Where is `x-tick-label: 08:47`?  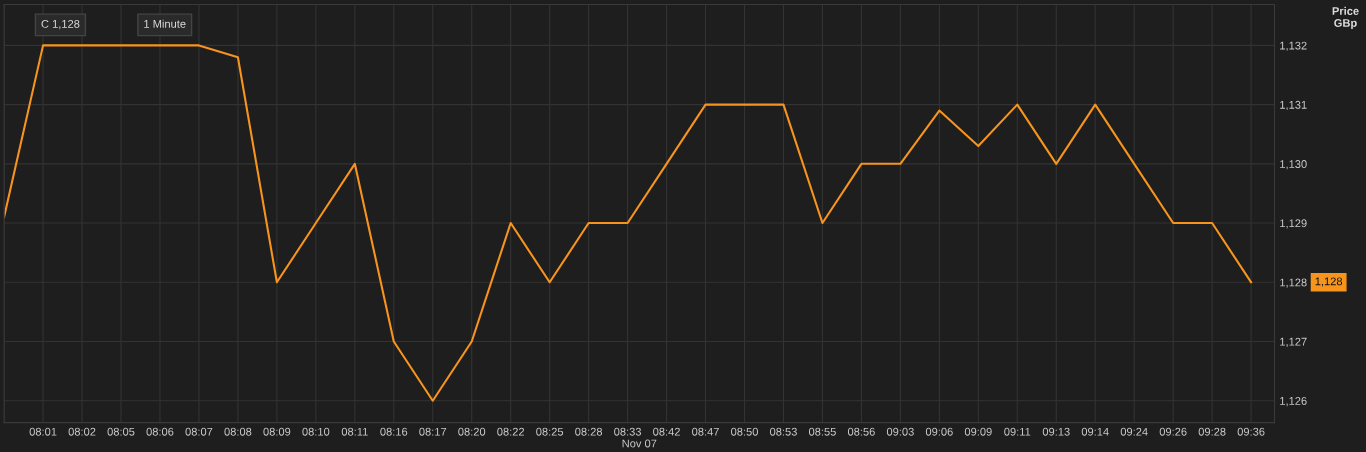
x-tick-label: 08:47 is located at coordinates (705, 431).